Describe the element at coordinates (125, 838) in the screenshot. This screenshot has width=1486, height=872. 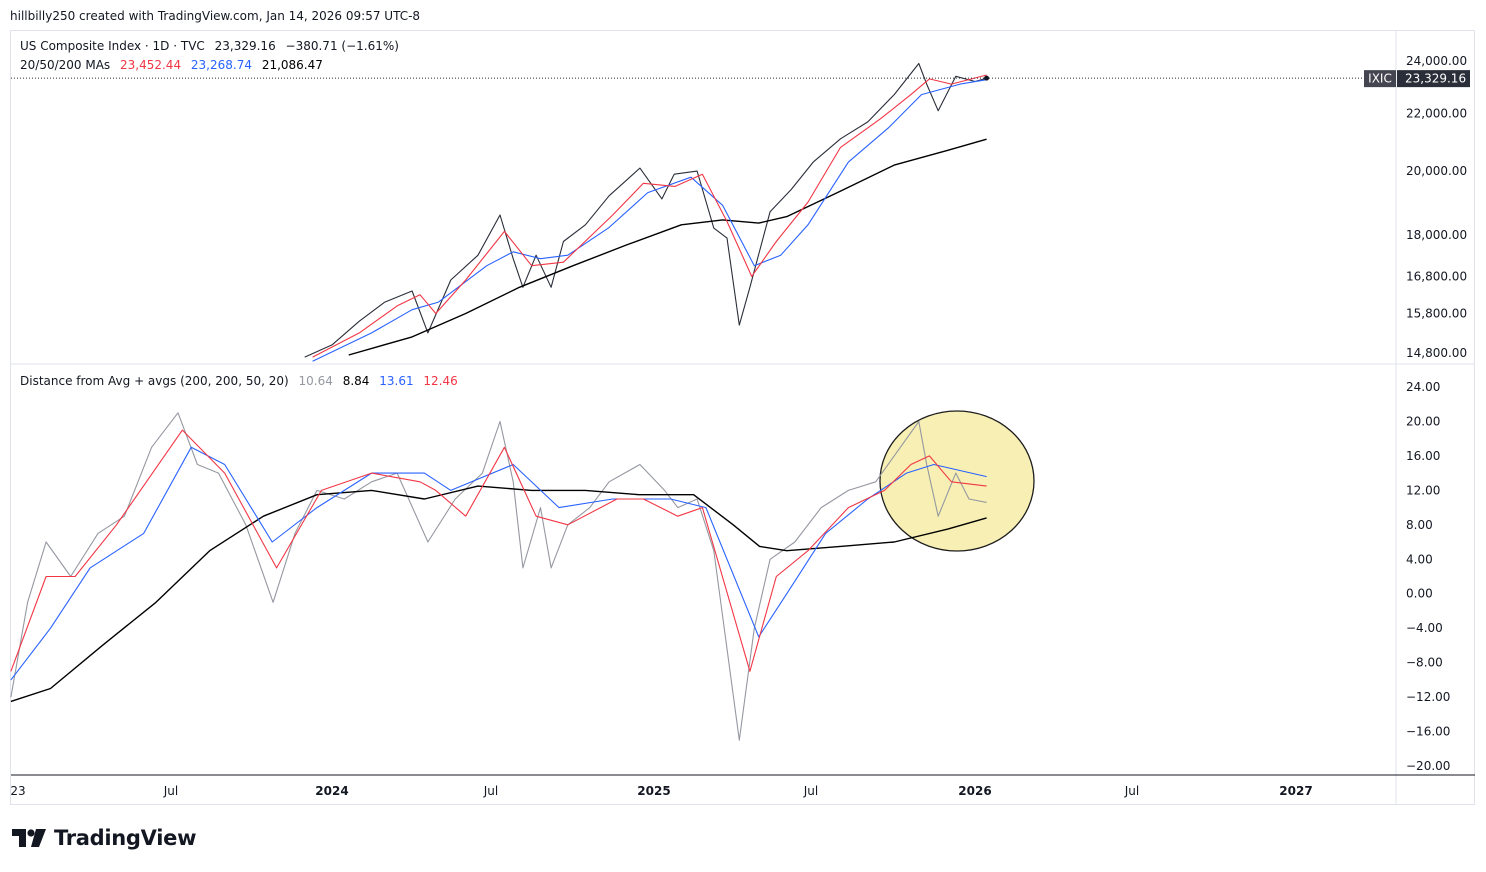
I see `brand-name: TradingView` at that location.